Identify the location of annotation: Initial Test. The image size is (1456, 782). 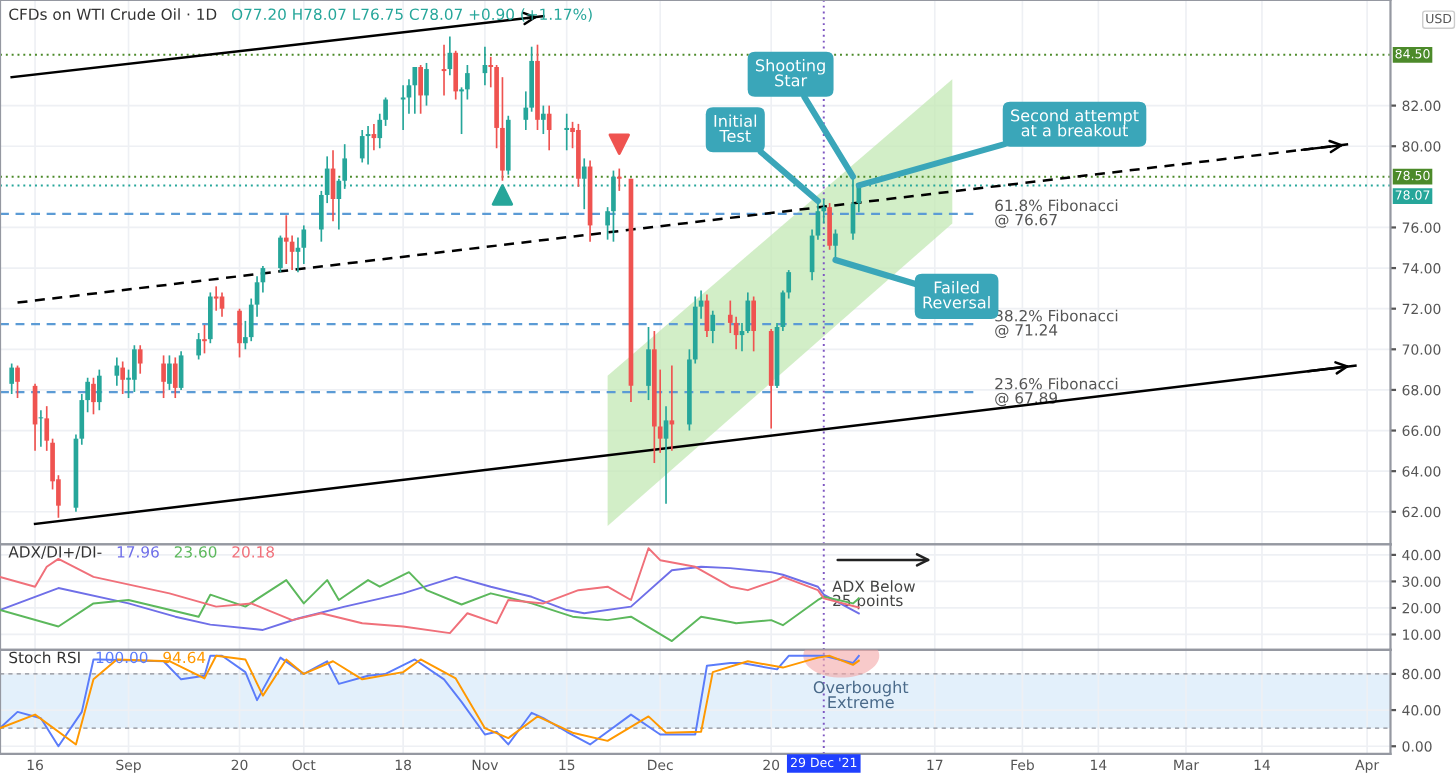
(735, 128).